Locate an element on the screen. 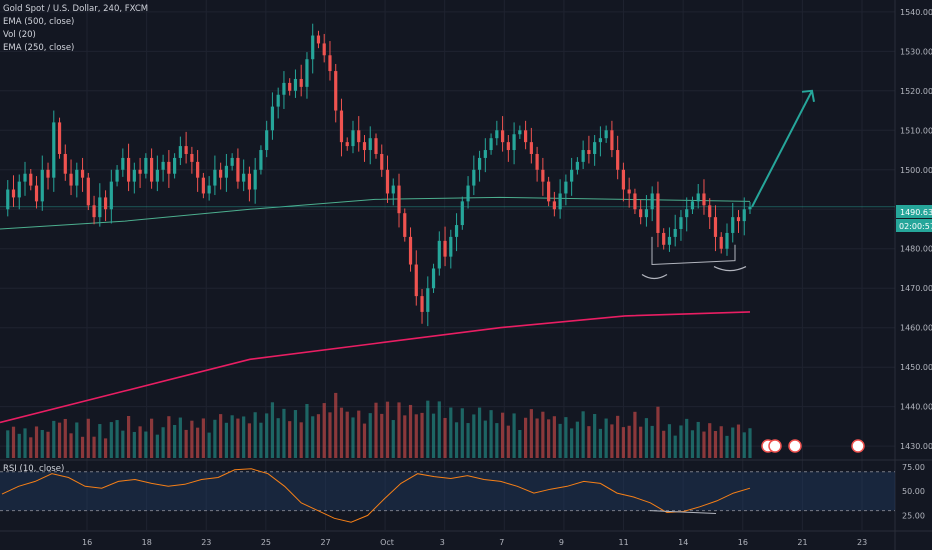 This screenshot has width=932, height=550. time-axis: 16 18 23 25 27 Oct 3 7 9 11 14 16 21 23 is located at coordinates (474, 542).